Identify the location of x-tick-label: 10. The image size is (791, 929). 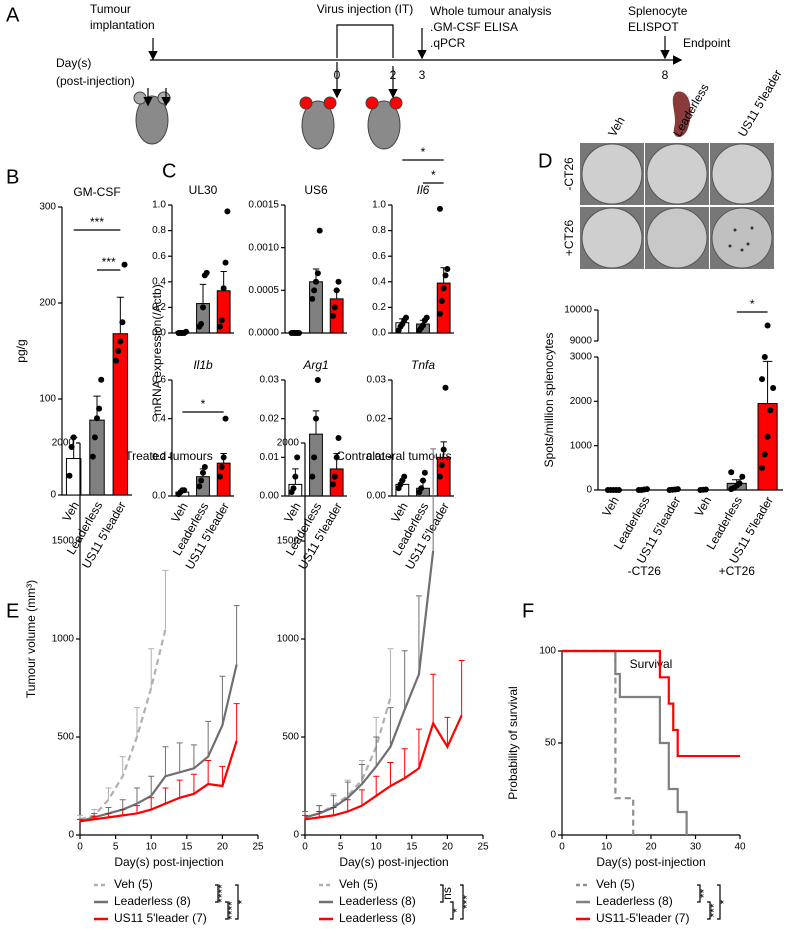
(152, 847).